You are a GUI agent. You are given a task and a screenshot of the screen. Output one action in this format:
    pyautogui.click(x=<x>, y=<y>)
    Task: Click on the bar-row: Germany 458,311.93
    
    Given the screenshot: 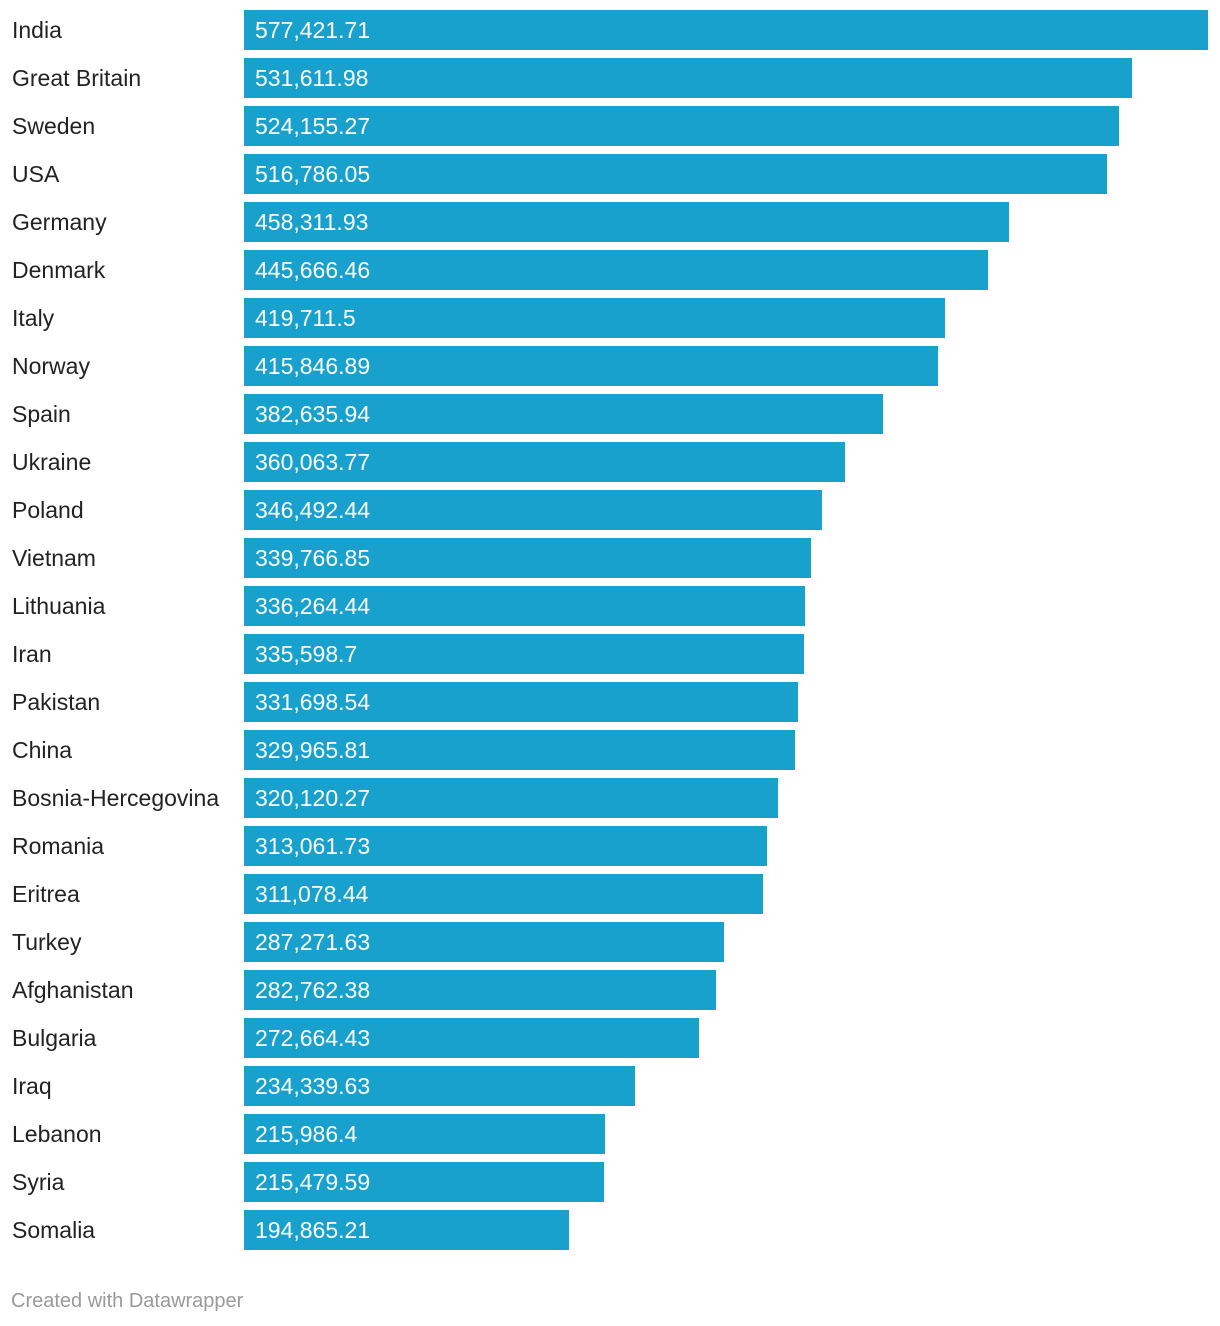 What is the action you would take?
    pyautogui.click(x=610, y=222)
    